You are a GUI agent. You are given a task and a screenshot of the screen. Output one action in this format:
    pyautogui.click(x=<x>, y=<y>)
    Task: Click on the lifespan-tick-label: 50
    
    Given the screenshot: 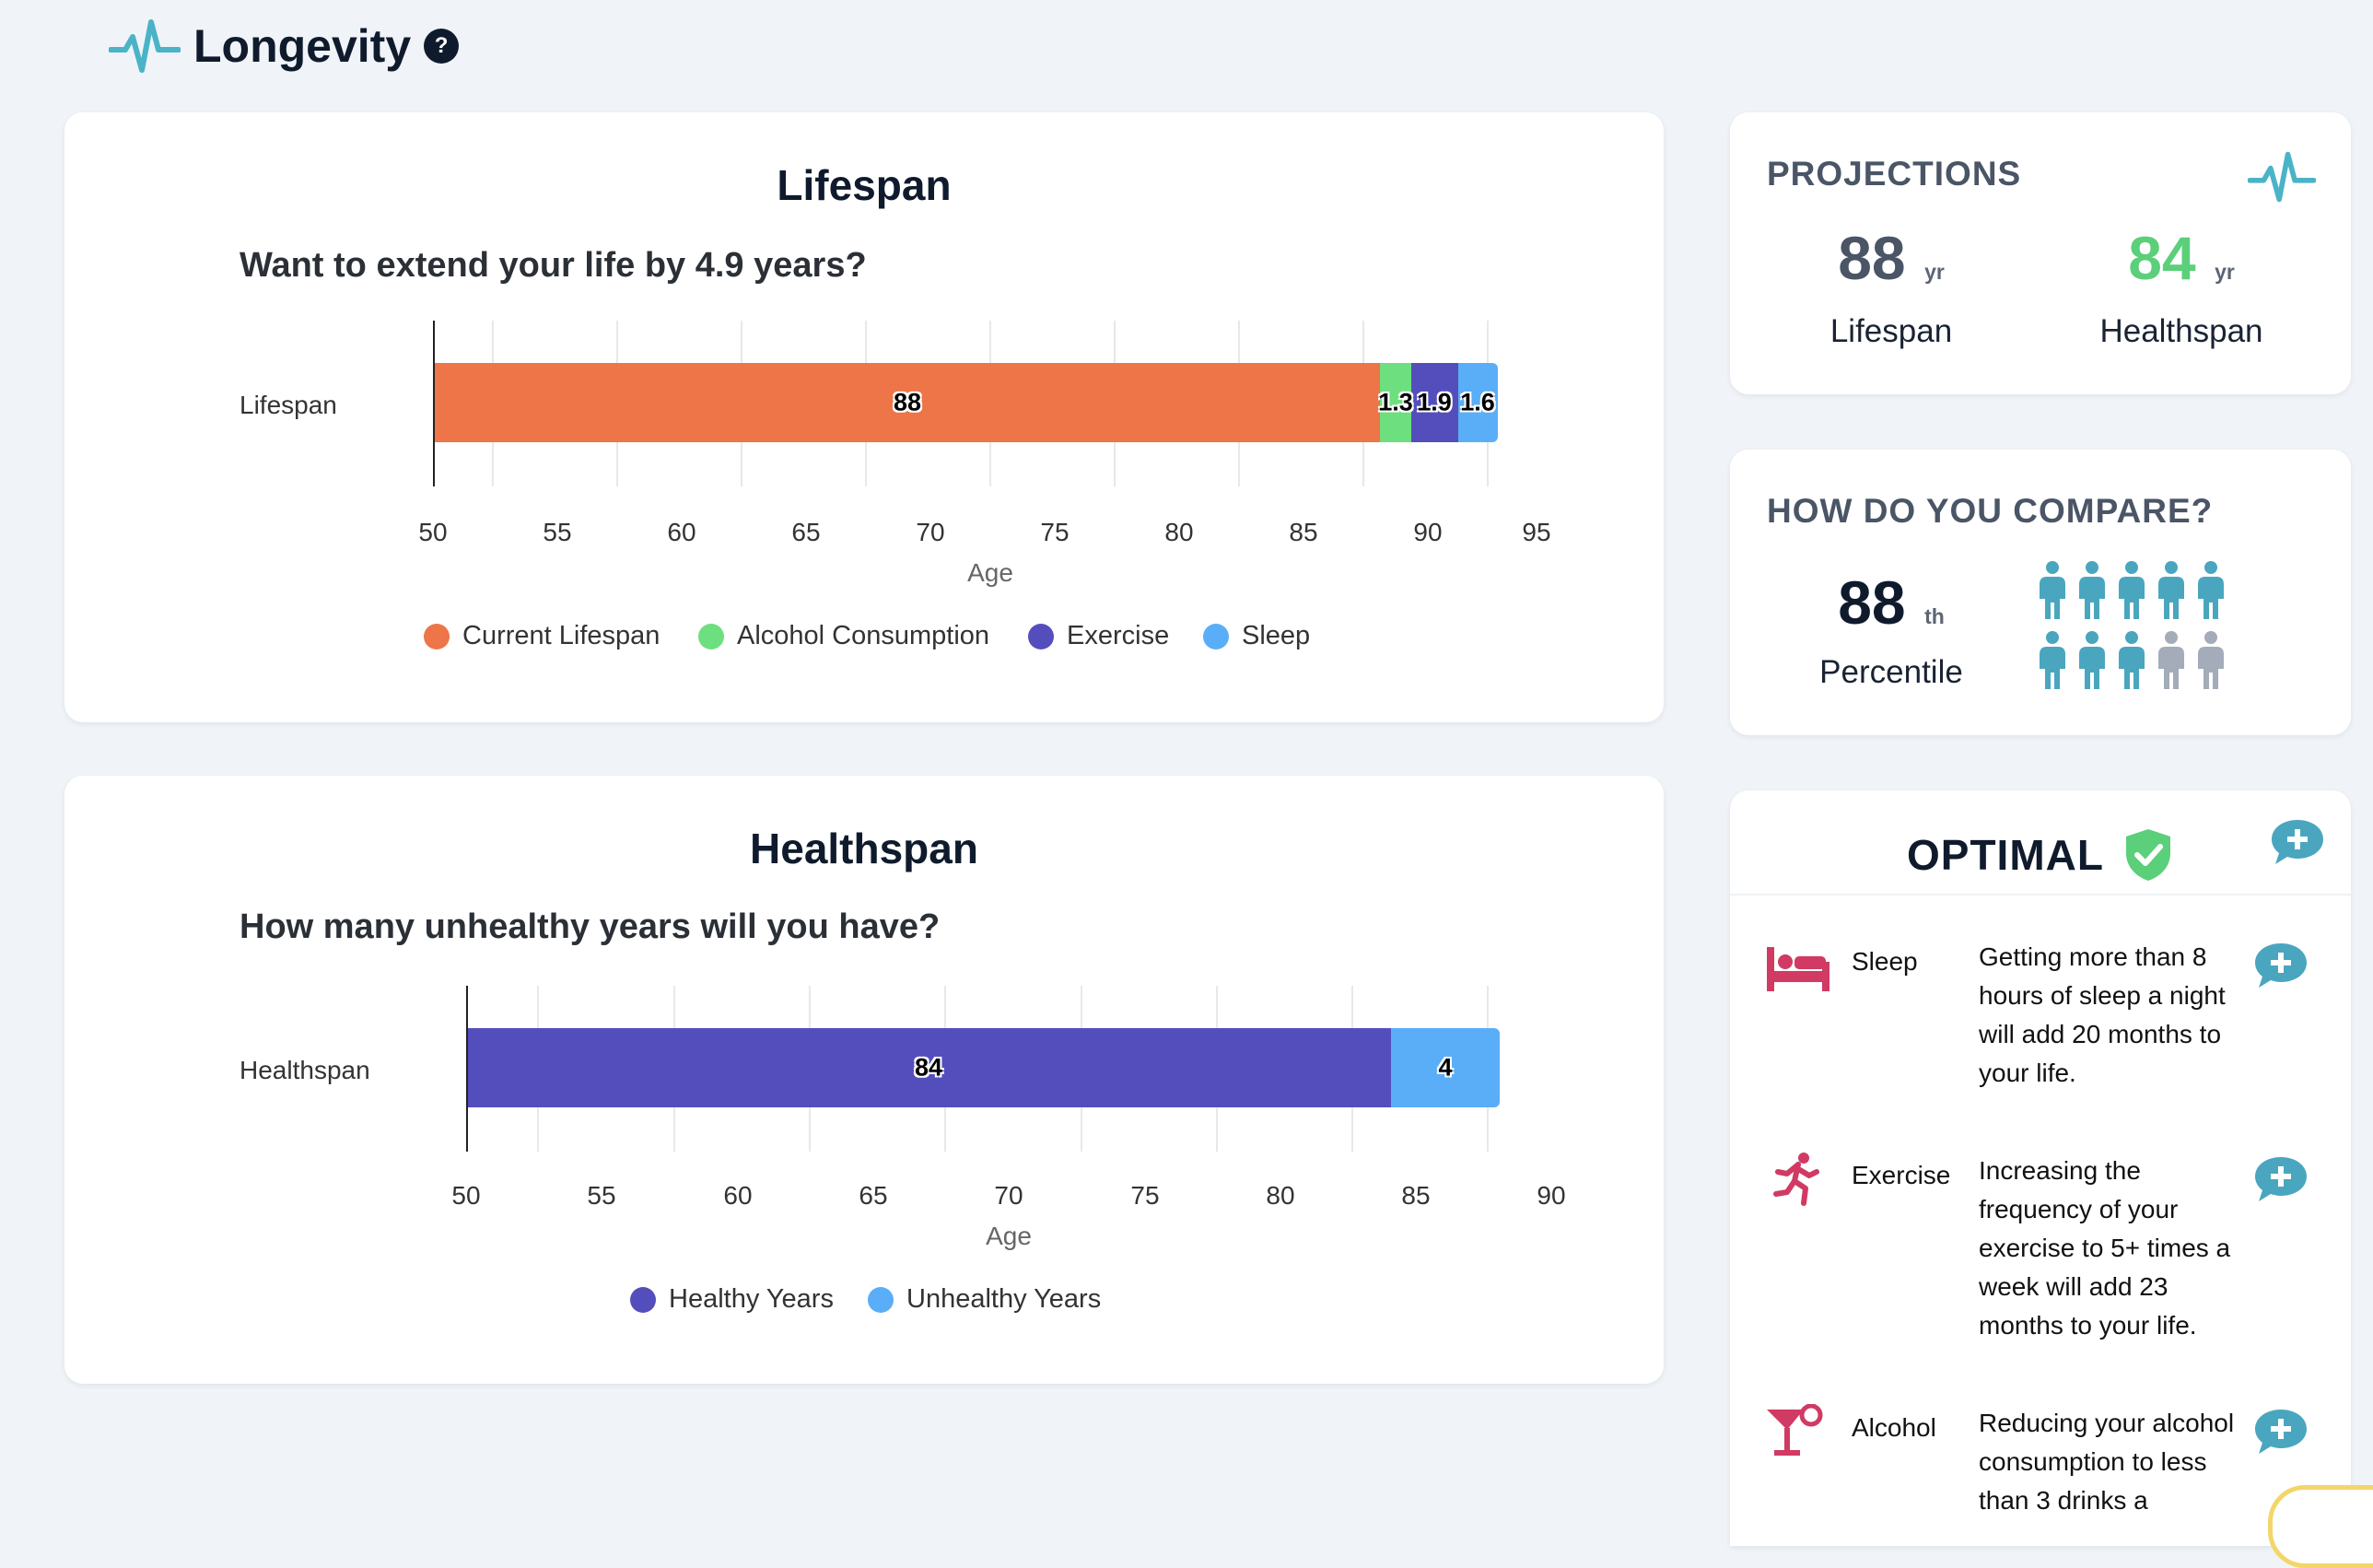 What is the action you would take?
    pyautogui.click(x=433, y=532)
    